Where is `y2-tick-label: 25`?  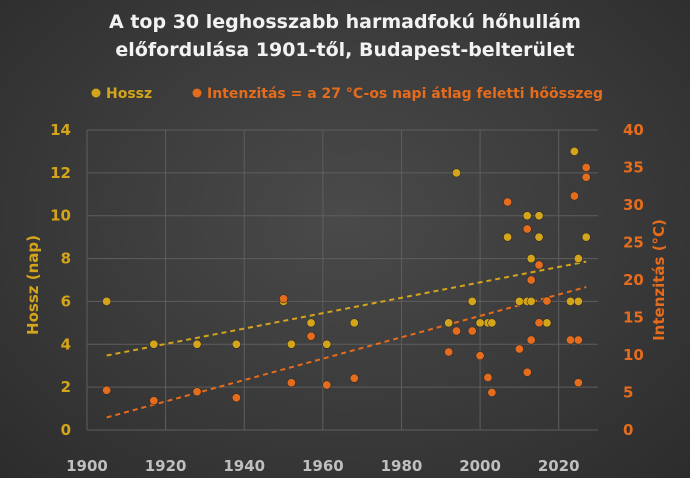
y2-tick-label: 25 is located at coordinates (633, 243).